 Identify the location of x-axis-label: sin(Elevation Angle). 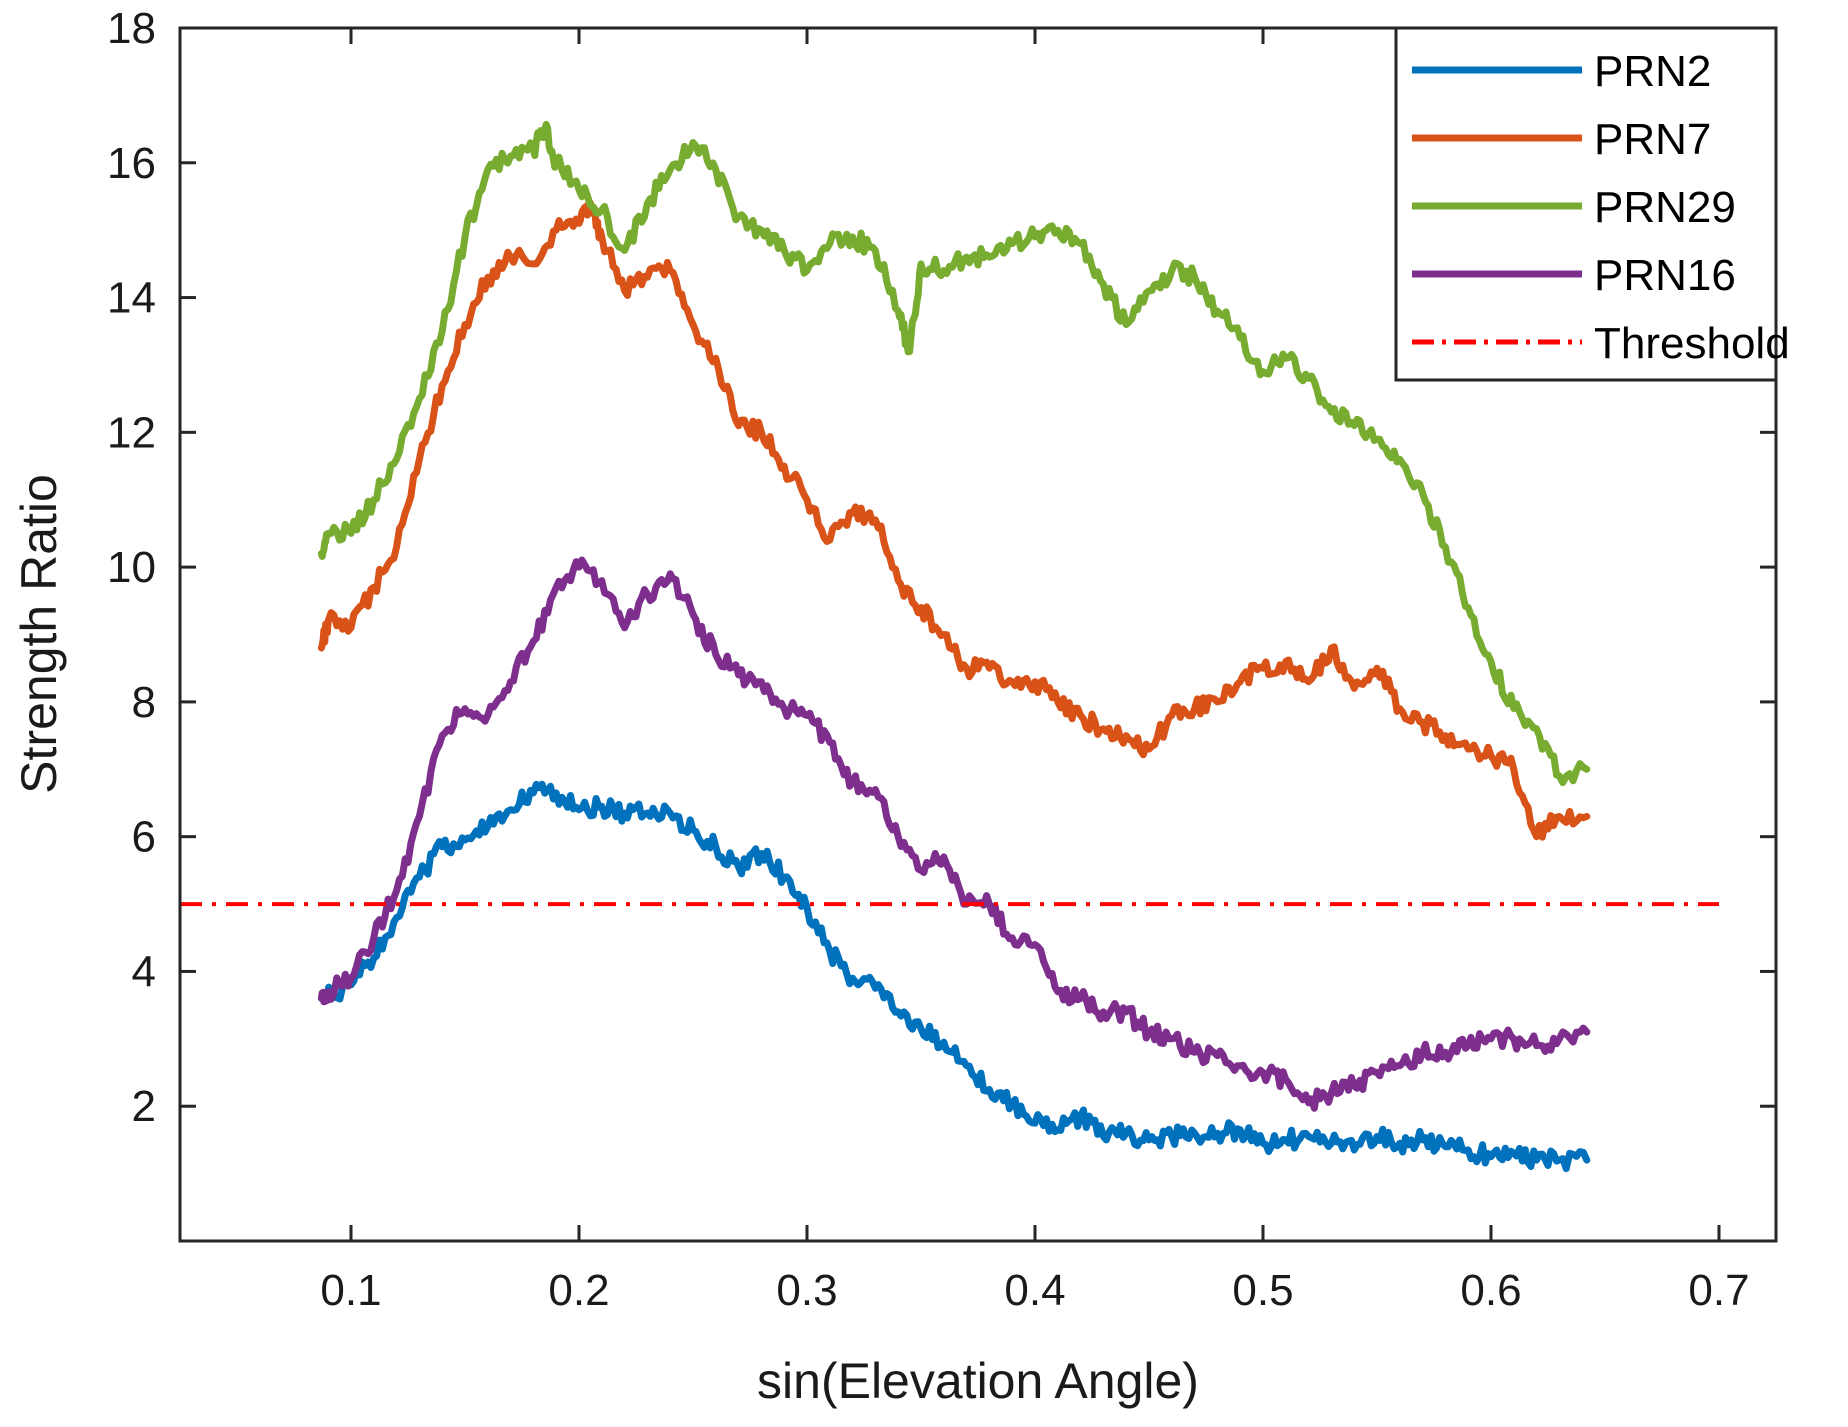
(978, 1381).